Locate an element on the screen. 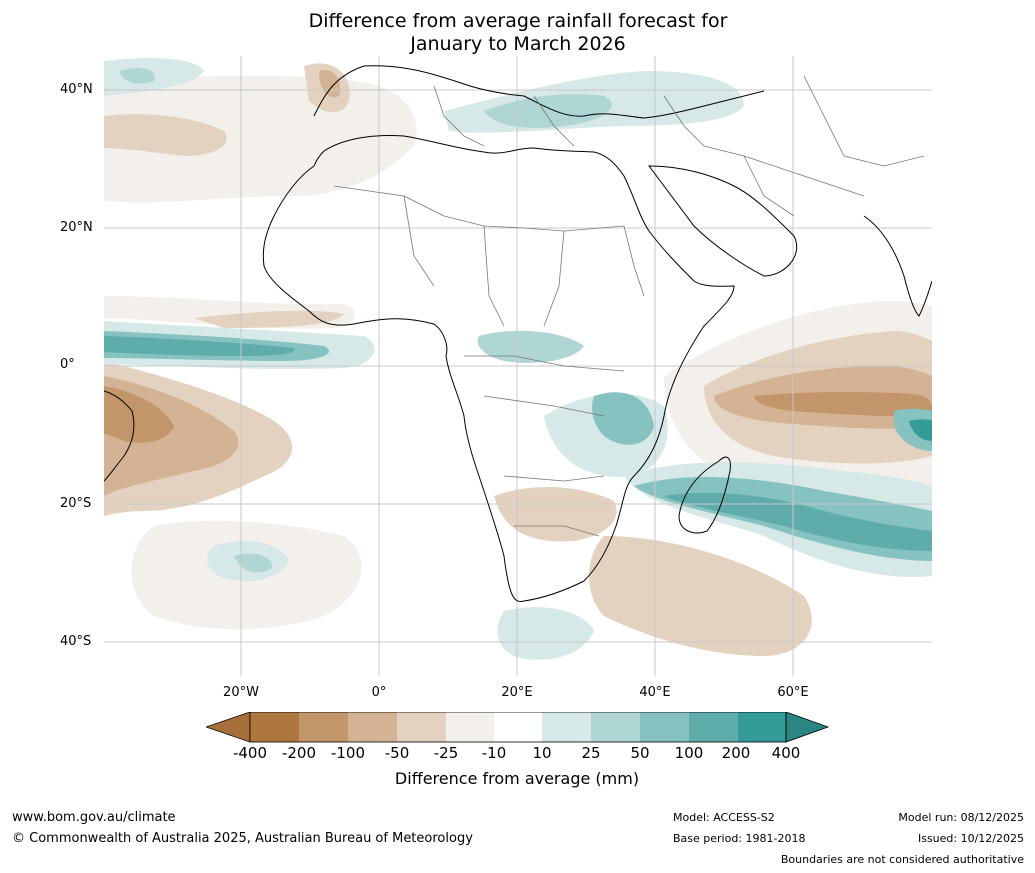 The width and height of the screenshot is (1035, 873). dry-region-southern-africa is located at coordinates (555, 514).